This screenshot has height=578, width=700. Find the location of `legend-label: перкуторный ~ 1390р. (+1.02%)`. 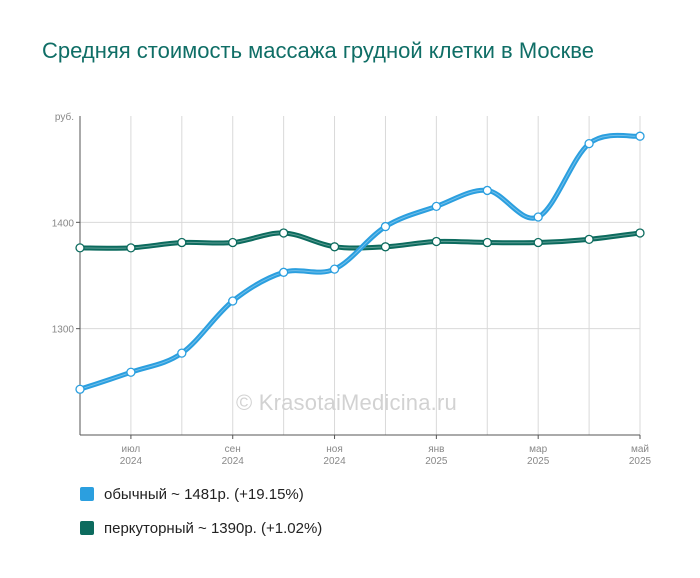

legend-label: перкуторный ~ 1390р. (+1.02%) is located at coordinates (213, 528).